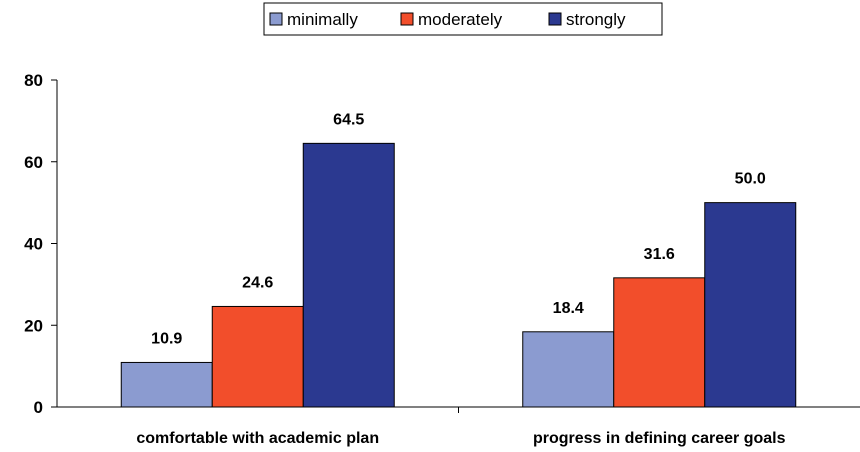 The height and width of the screenshot is (452, 860). What do you see at coordinates (750, 179) in the screenshot?
I see `data-label-strongly: 50.0` at bounding box center [750, 179].